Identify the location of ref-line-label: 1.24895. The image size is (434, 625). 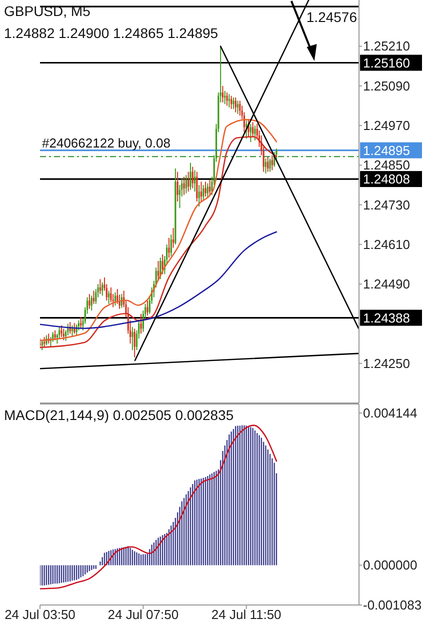
(386, 150).